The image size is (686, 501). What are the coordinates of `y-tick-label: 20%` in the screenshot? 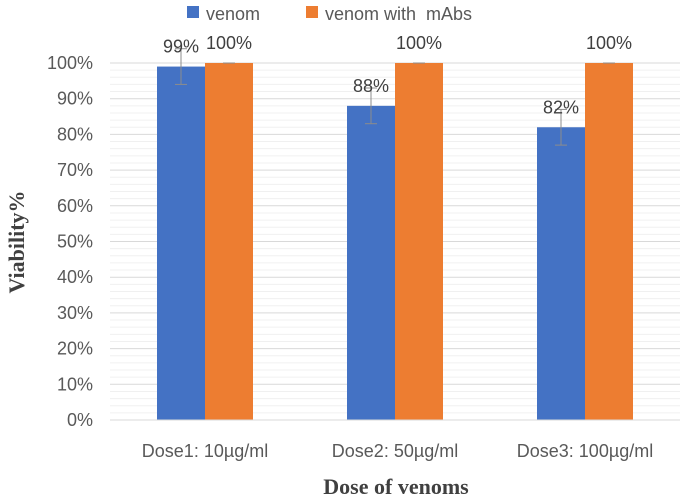 It's located at (75, 349).